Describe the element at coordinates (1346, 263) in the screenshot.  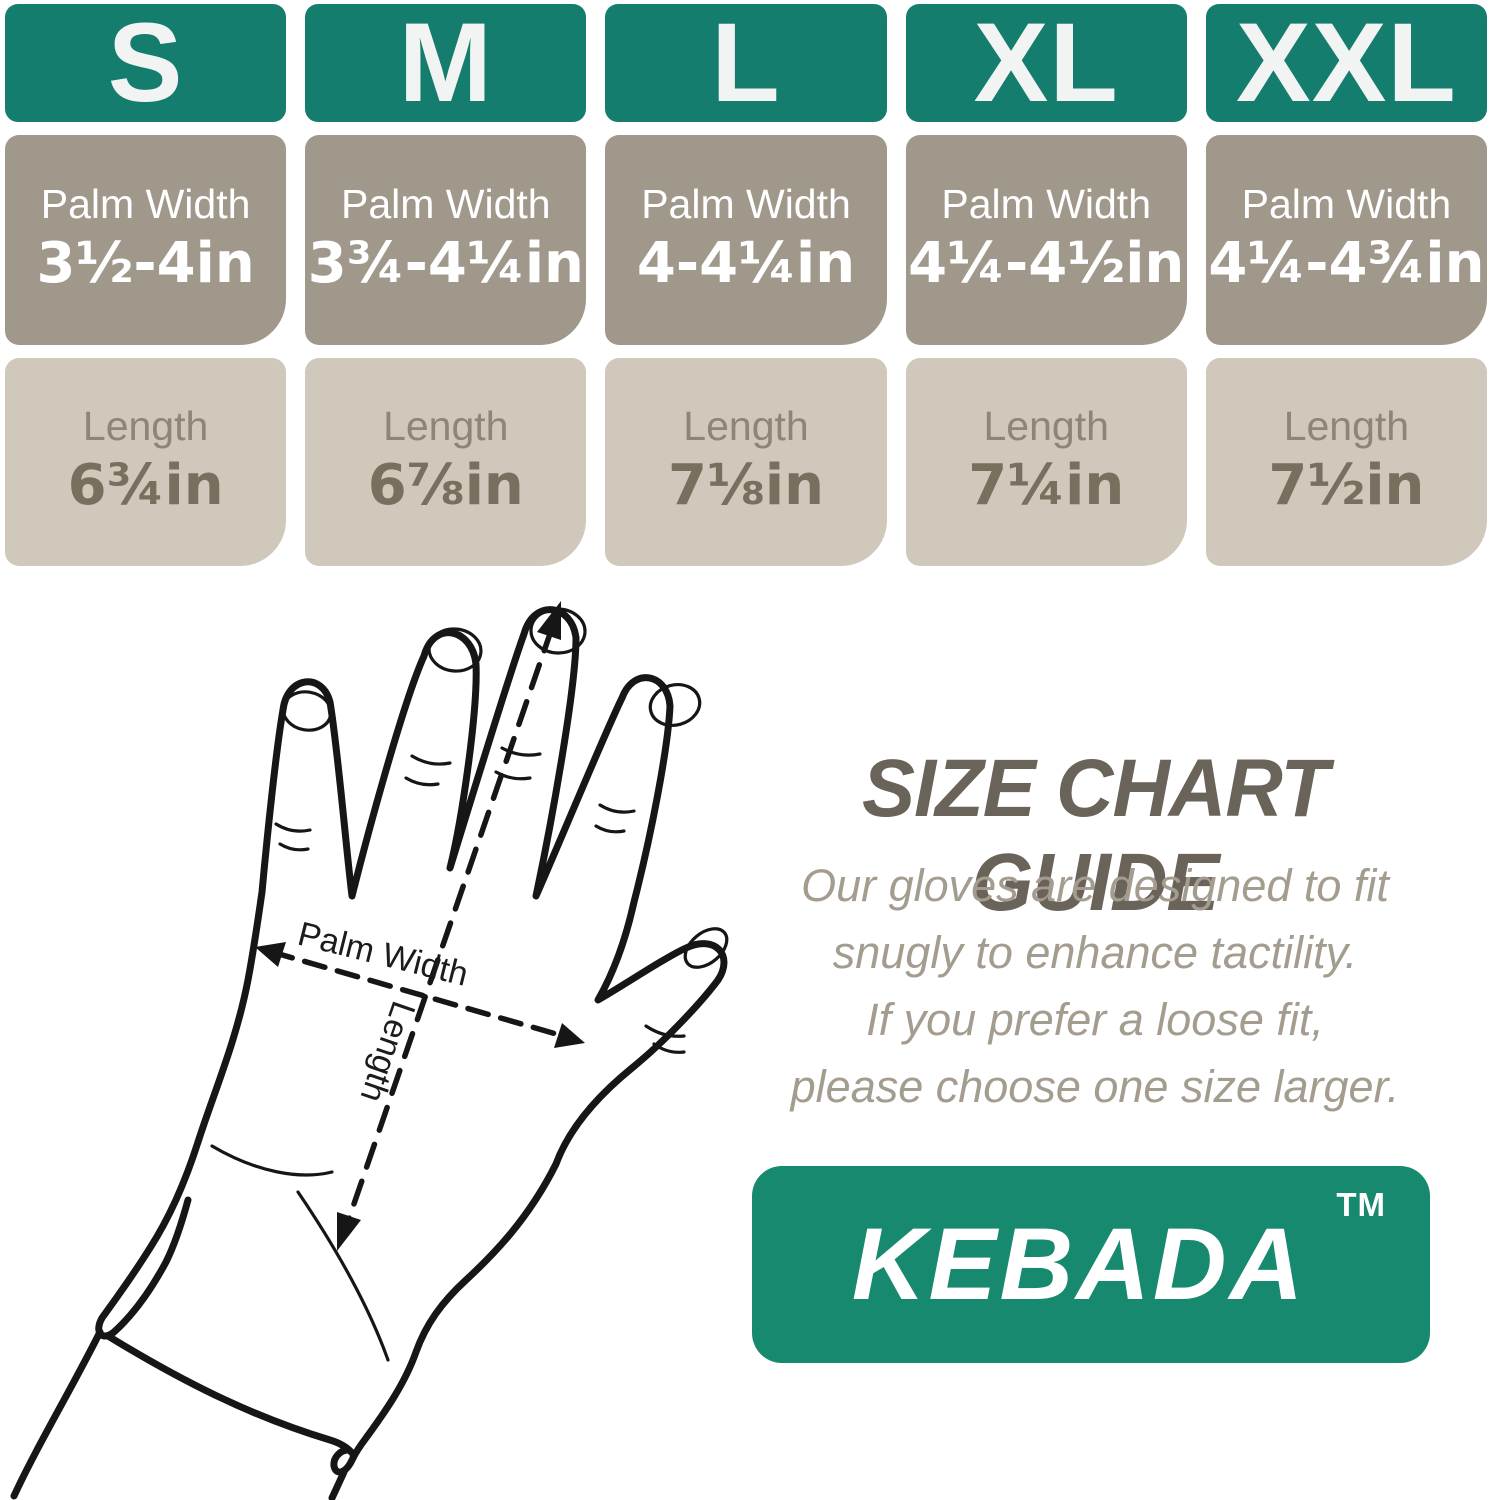
I see `palm-width-value: 4¼-4¾in` at that location.